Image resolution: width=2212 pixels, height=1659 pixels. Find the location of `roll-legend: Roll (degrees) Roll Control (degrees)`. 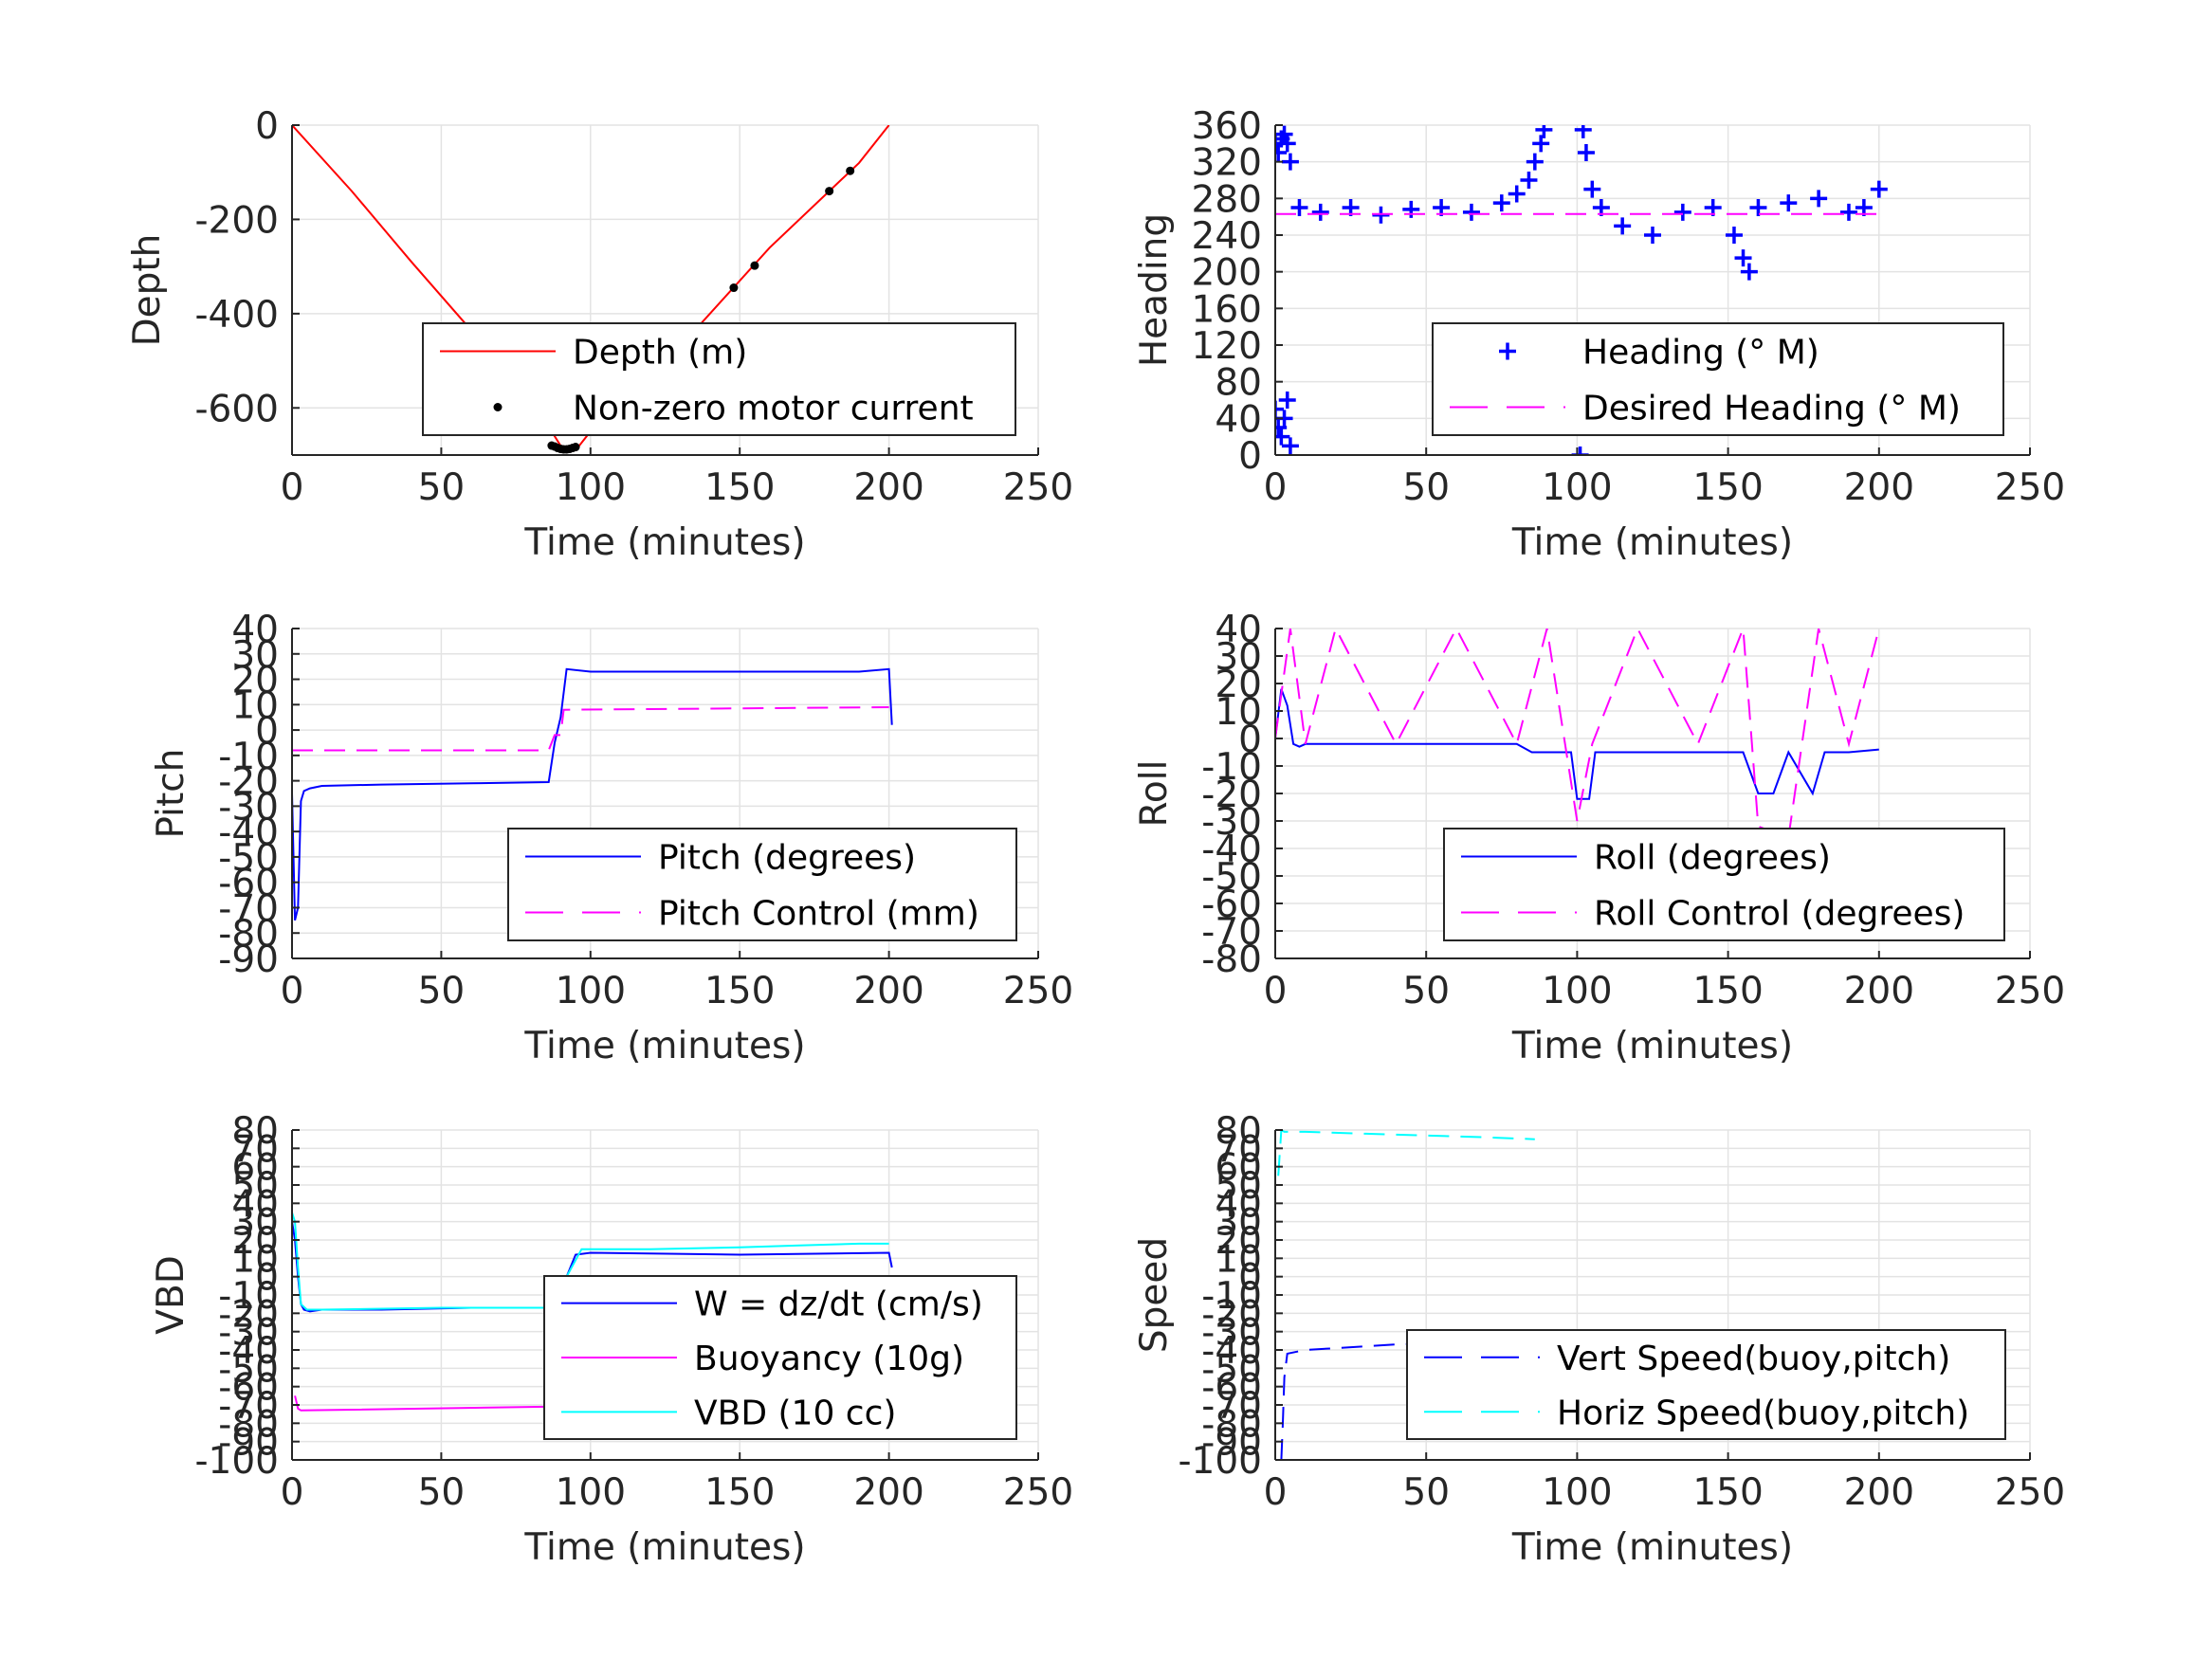

roll-legend: Roll (degrees) Roll Control (degrees) is located at coordinates (1724, 884).